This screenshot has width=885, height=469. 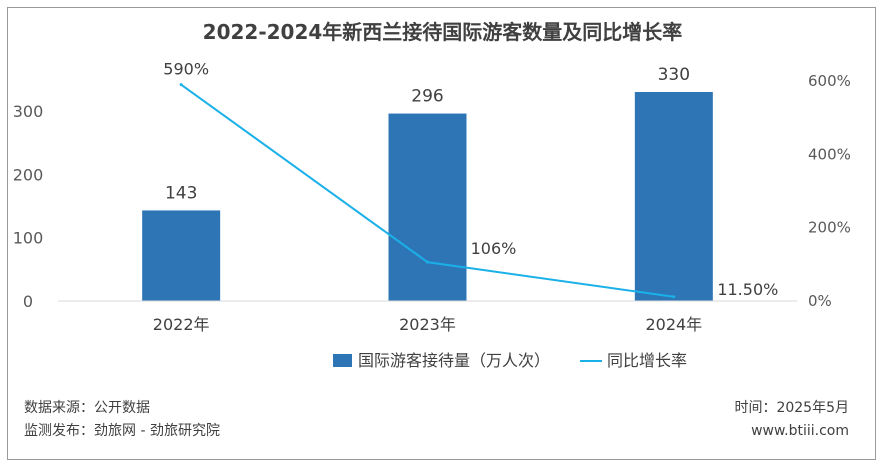 What do you see at coordinates (181, 193) in the screenshot?
I see `bar-value-label: 143` at bounding box center [181, 193].